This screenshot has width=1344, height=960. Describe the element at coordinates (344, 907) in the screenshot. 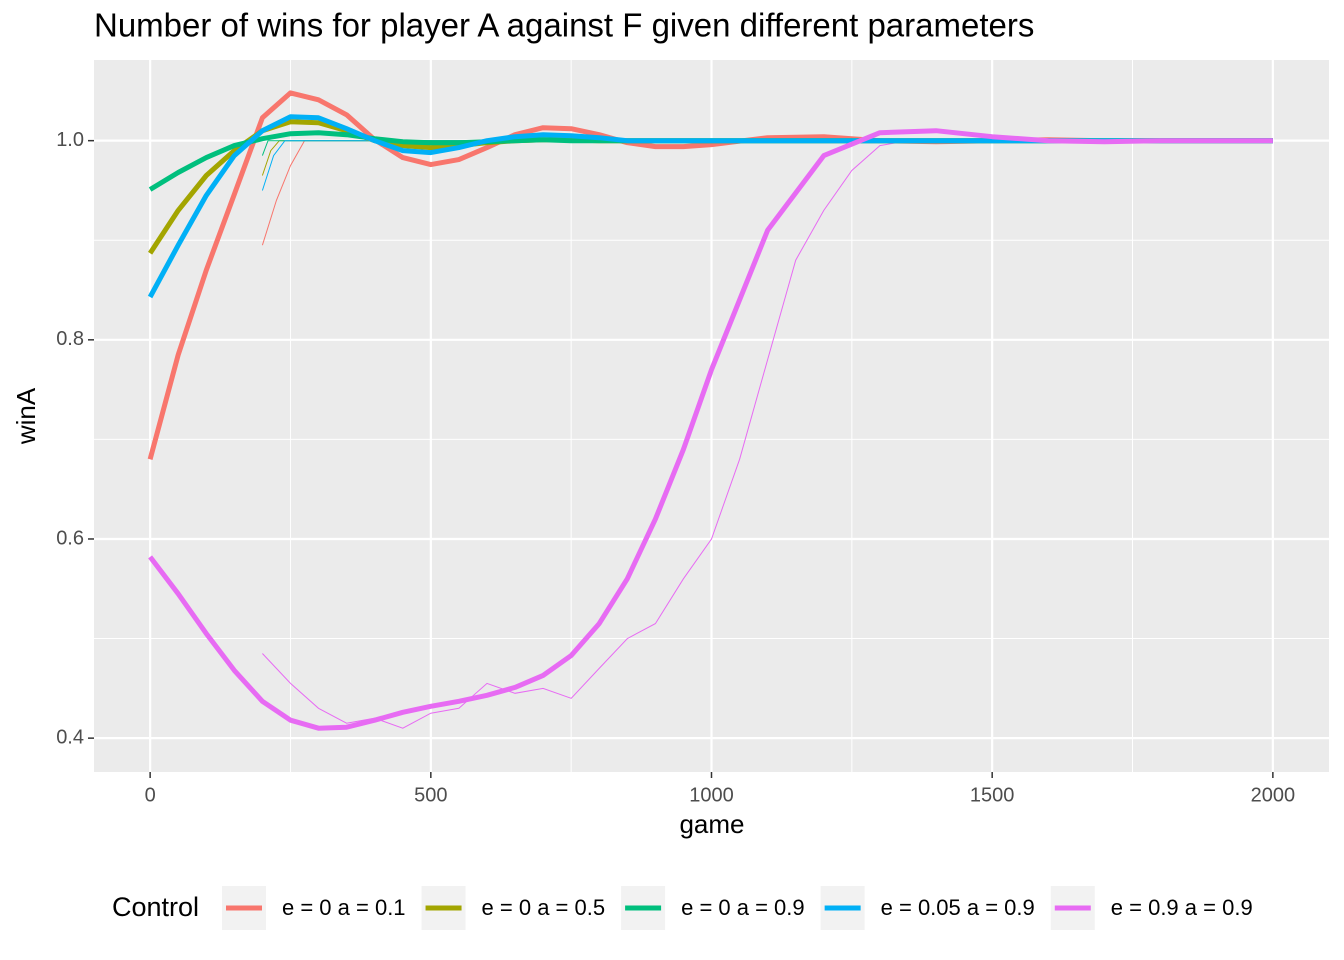

I see `legend-label: e = 0 a = 0.1` at that location.